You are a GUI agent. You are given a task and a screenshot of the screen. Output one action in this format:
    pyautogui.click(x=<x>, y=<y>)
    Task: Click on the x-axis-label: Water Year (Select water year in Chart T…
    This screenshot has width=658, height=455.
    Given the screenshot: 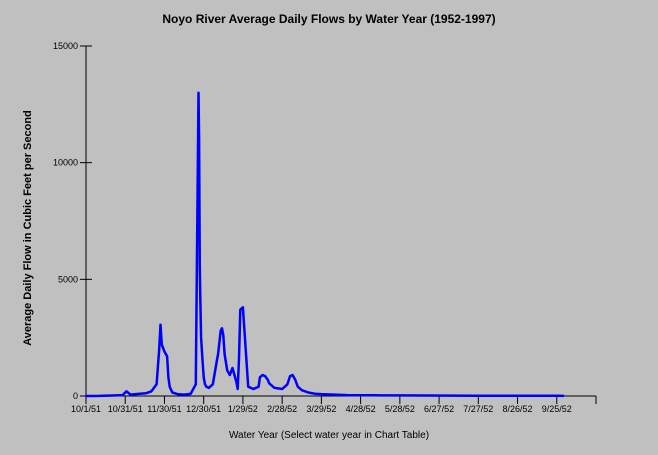 What is the action you would take?
    pyautogui.click(x=329, y=435)
    